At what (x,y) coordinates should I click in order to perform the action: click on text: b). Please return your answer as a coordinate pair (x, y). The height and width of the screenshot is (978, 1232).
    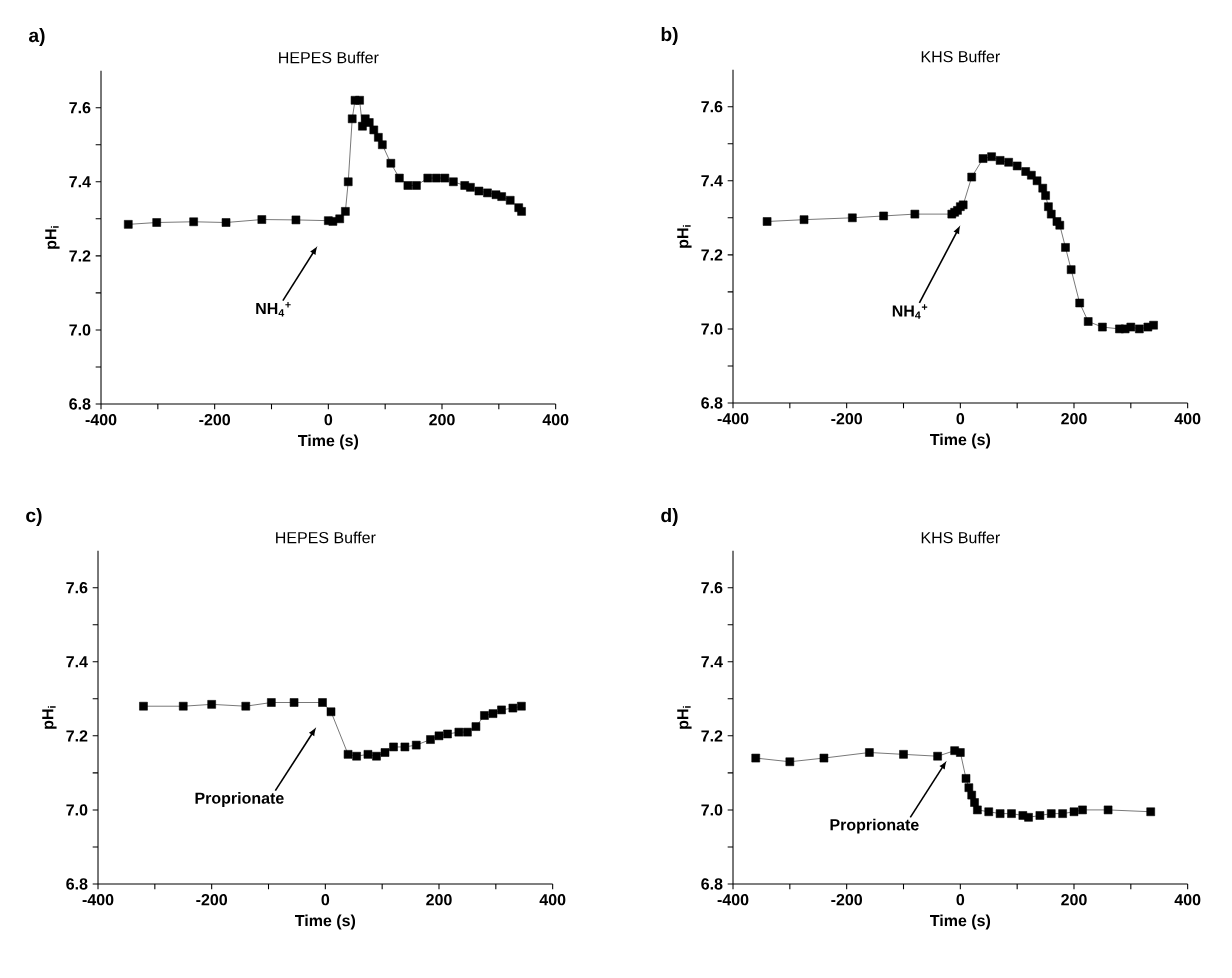
    Looking at the image, I should click on (669, 36).